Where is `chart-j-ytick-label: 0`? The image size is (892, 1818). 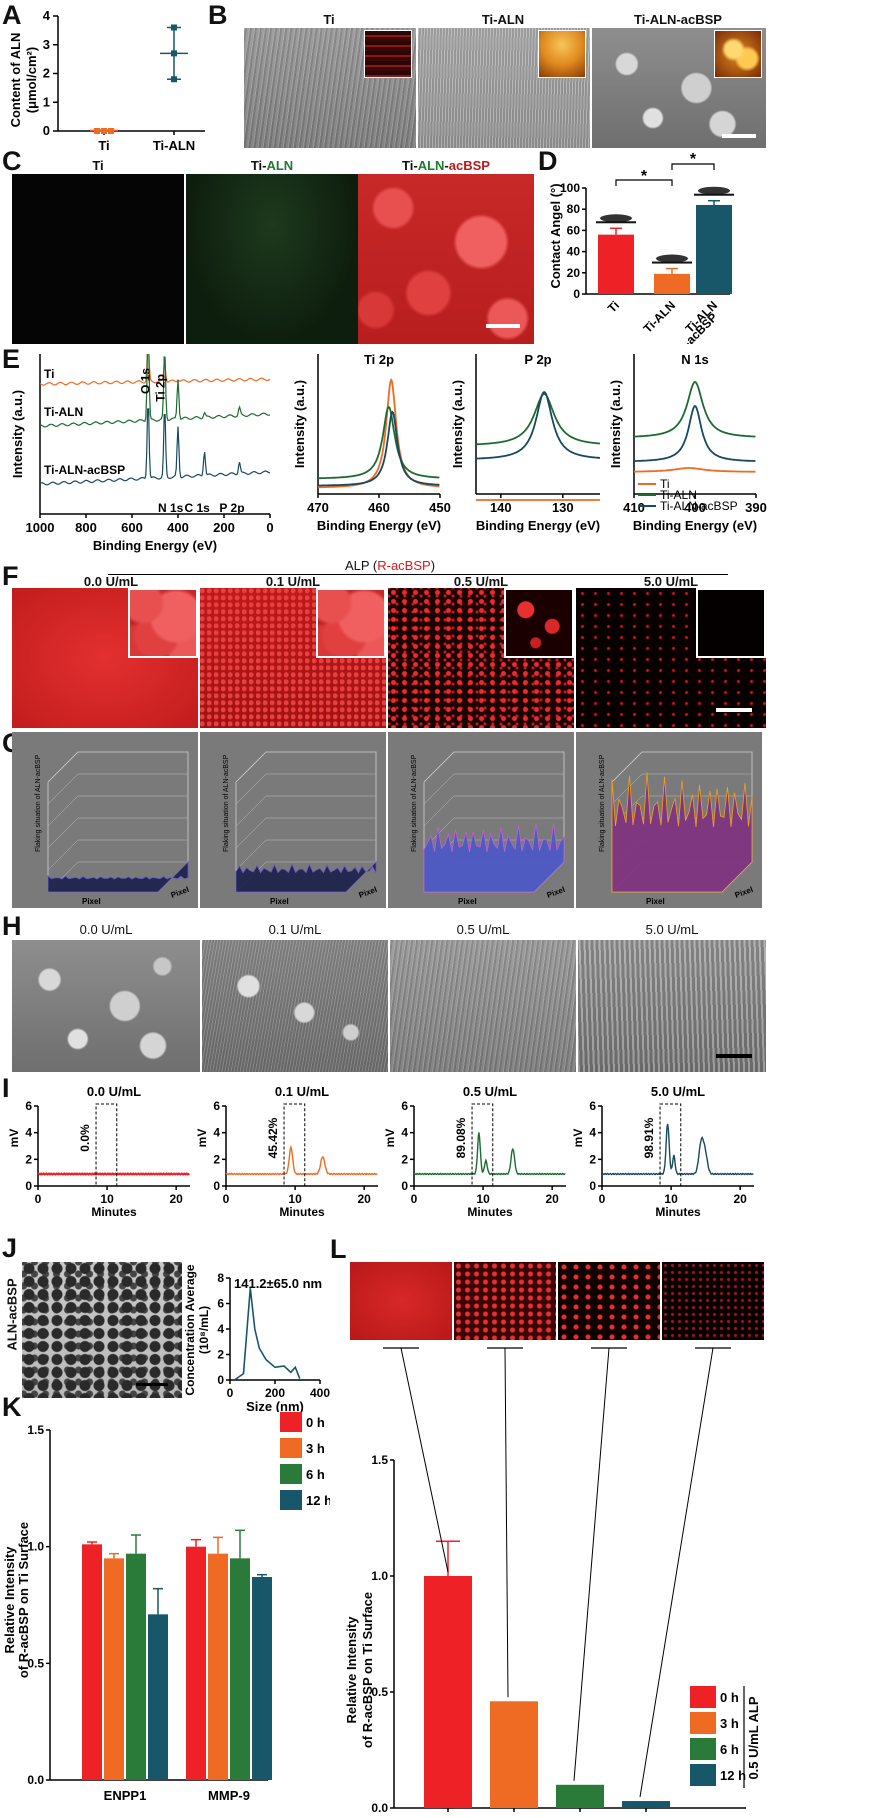
chart-j-ytick-label: 0 is located at coordinates (220, 1380).